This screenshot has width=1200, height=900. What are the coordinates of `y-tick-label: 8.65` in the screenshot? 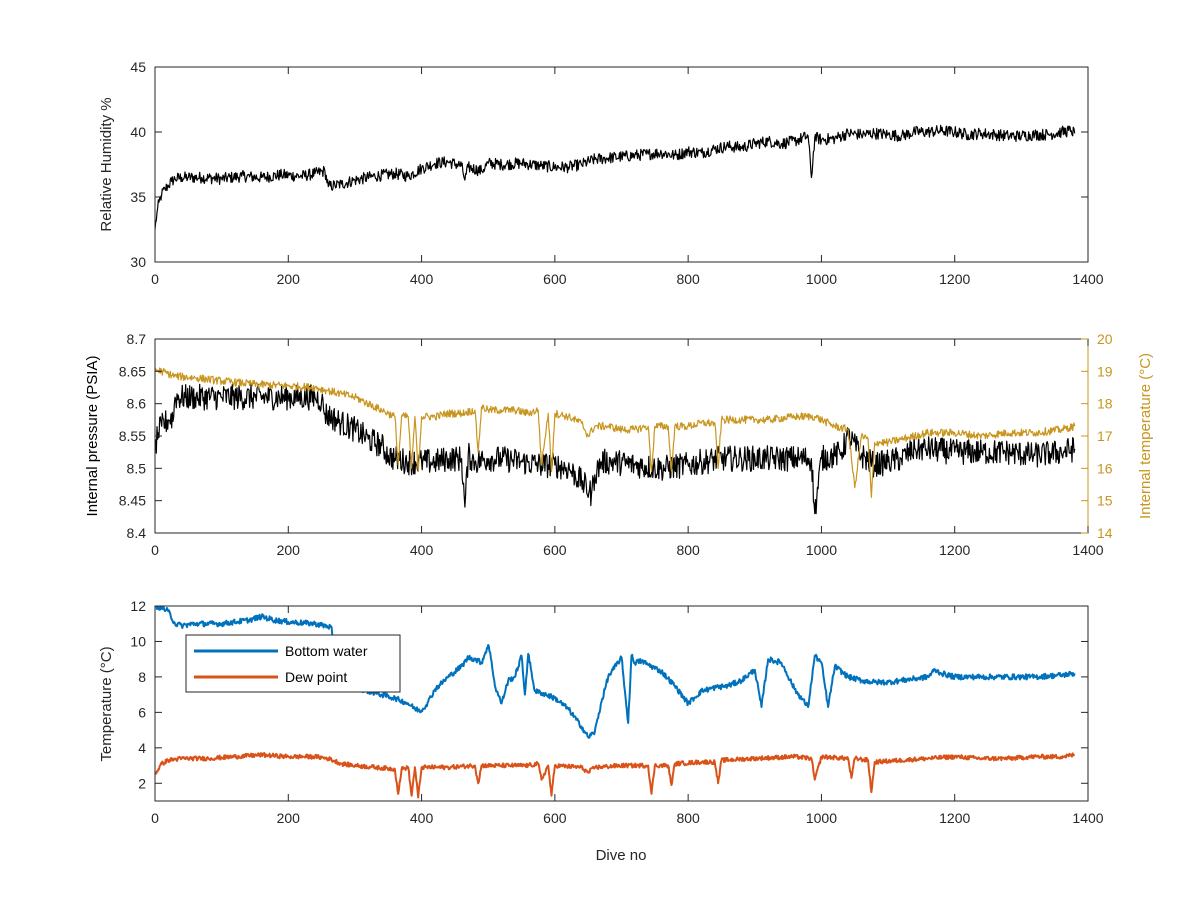 It's located at (132, 371).